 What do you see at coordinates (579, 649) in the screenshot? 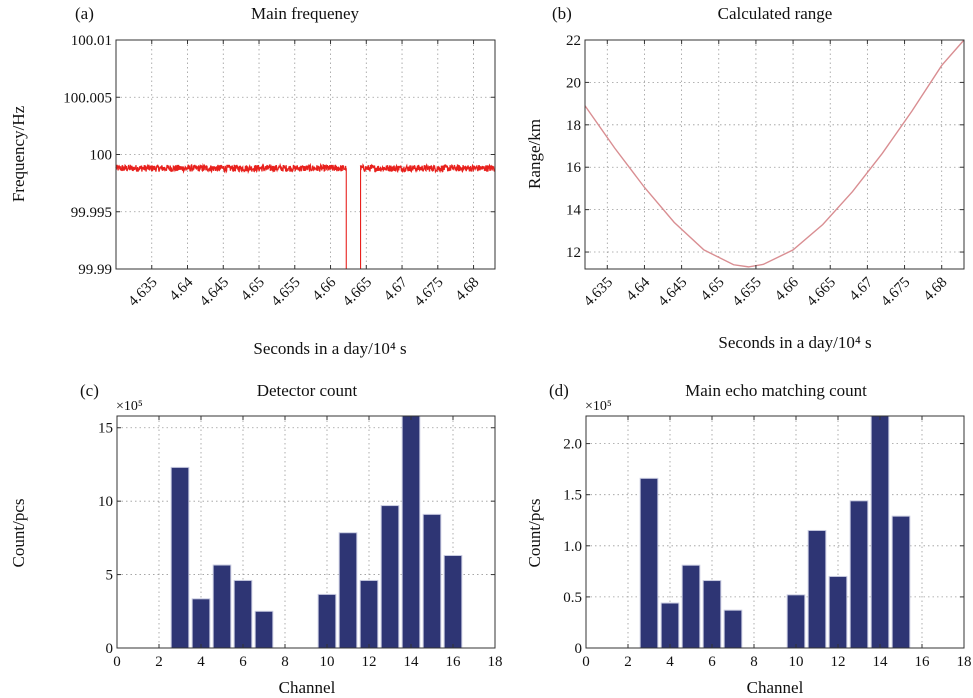
I see `panel-d-y-tick-label: 0` at bounding box center [579, 649].